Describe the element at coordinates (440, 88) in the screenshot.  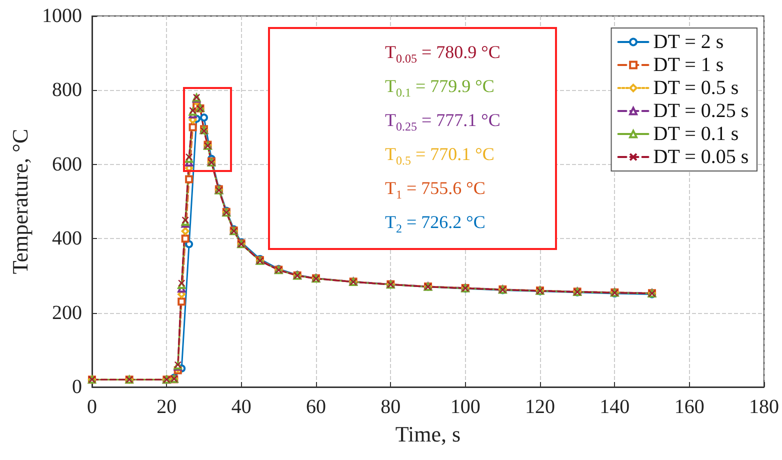
I see `annotation: T$_{0.1}$ = 779.9 °C` at that location.